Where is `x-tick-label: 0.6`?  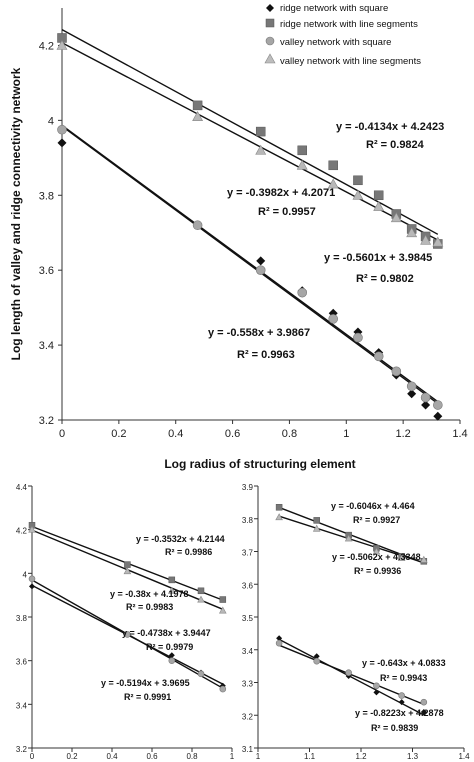 x-tick-label: 0.6 is located at coordinates (152, 756).